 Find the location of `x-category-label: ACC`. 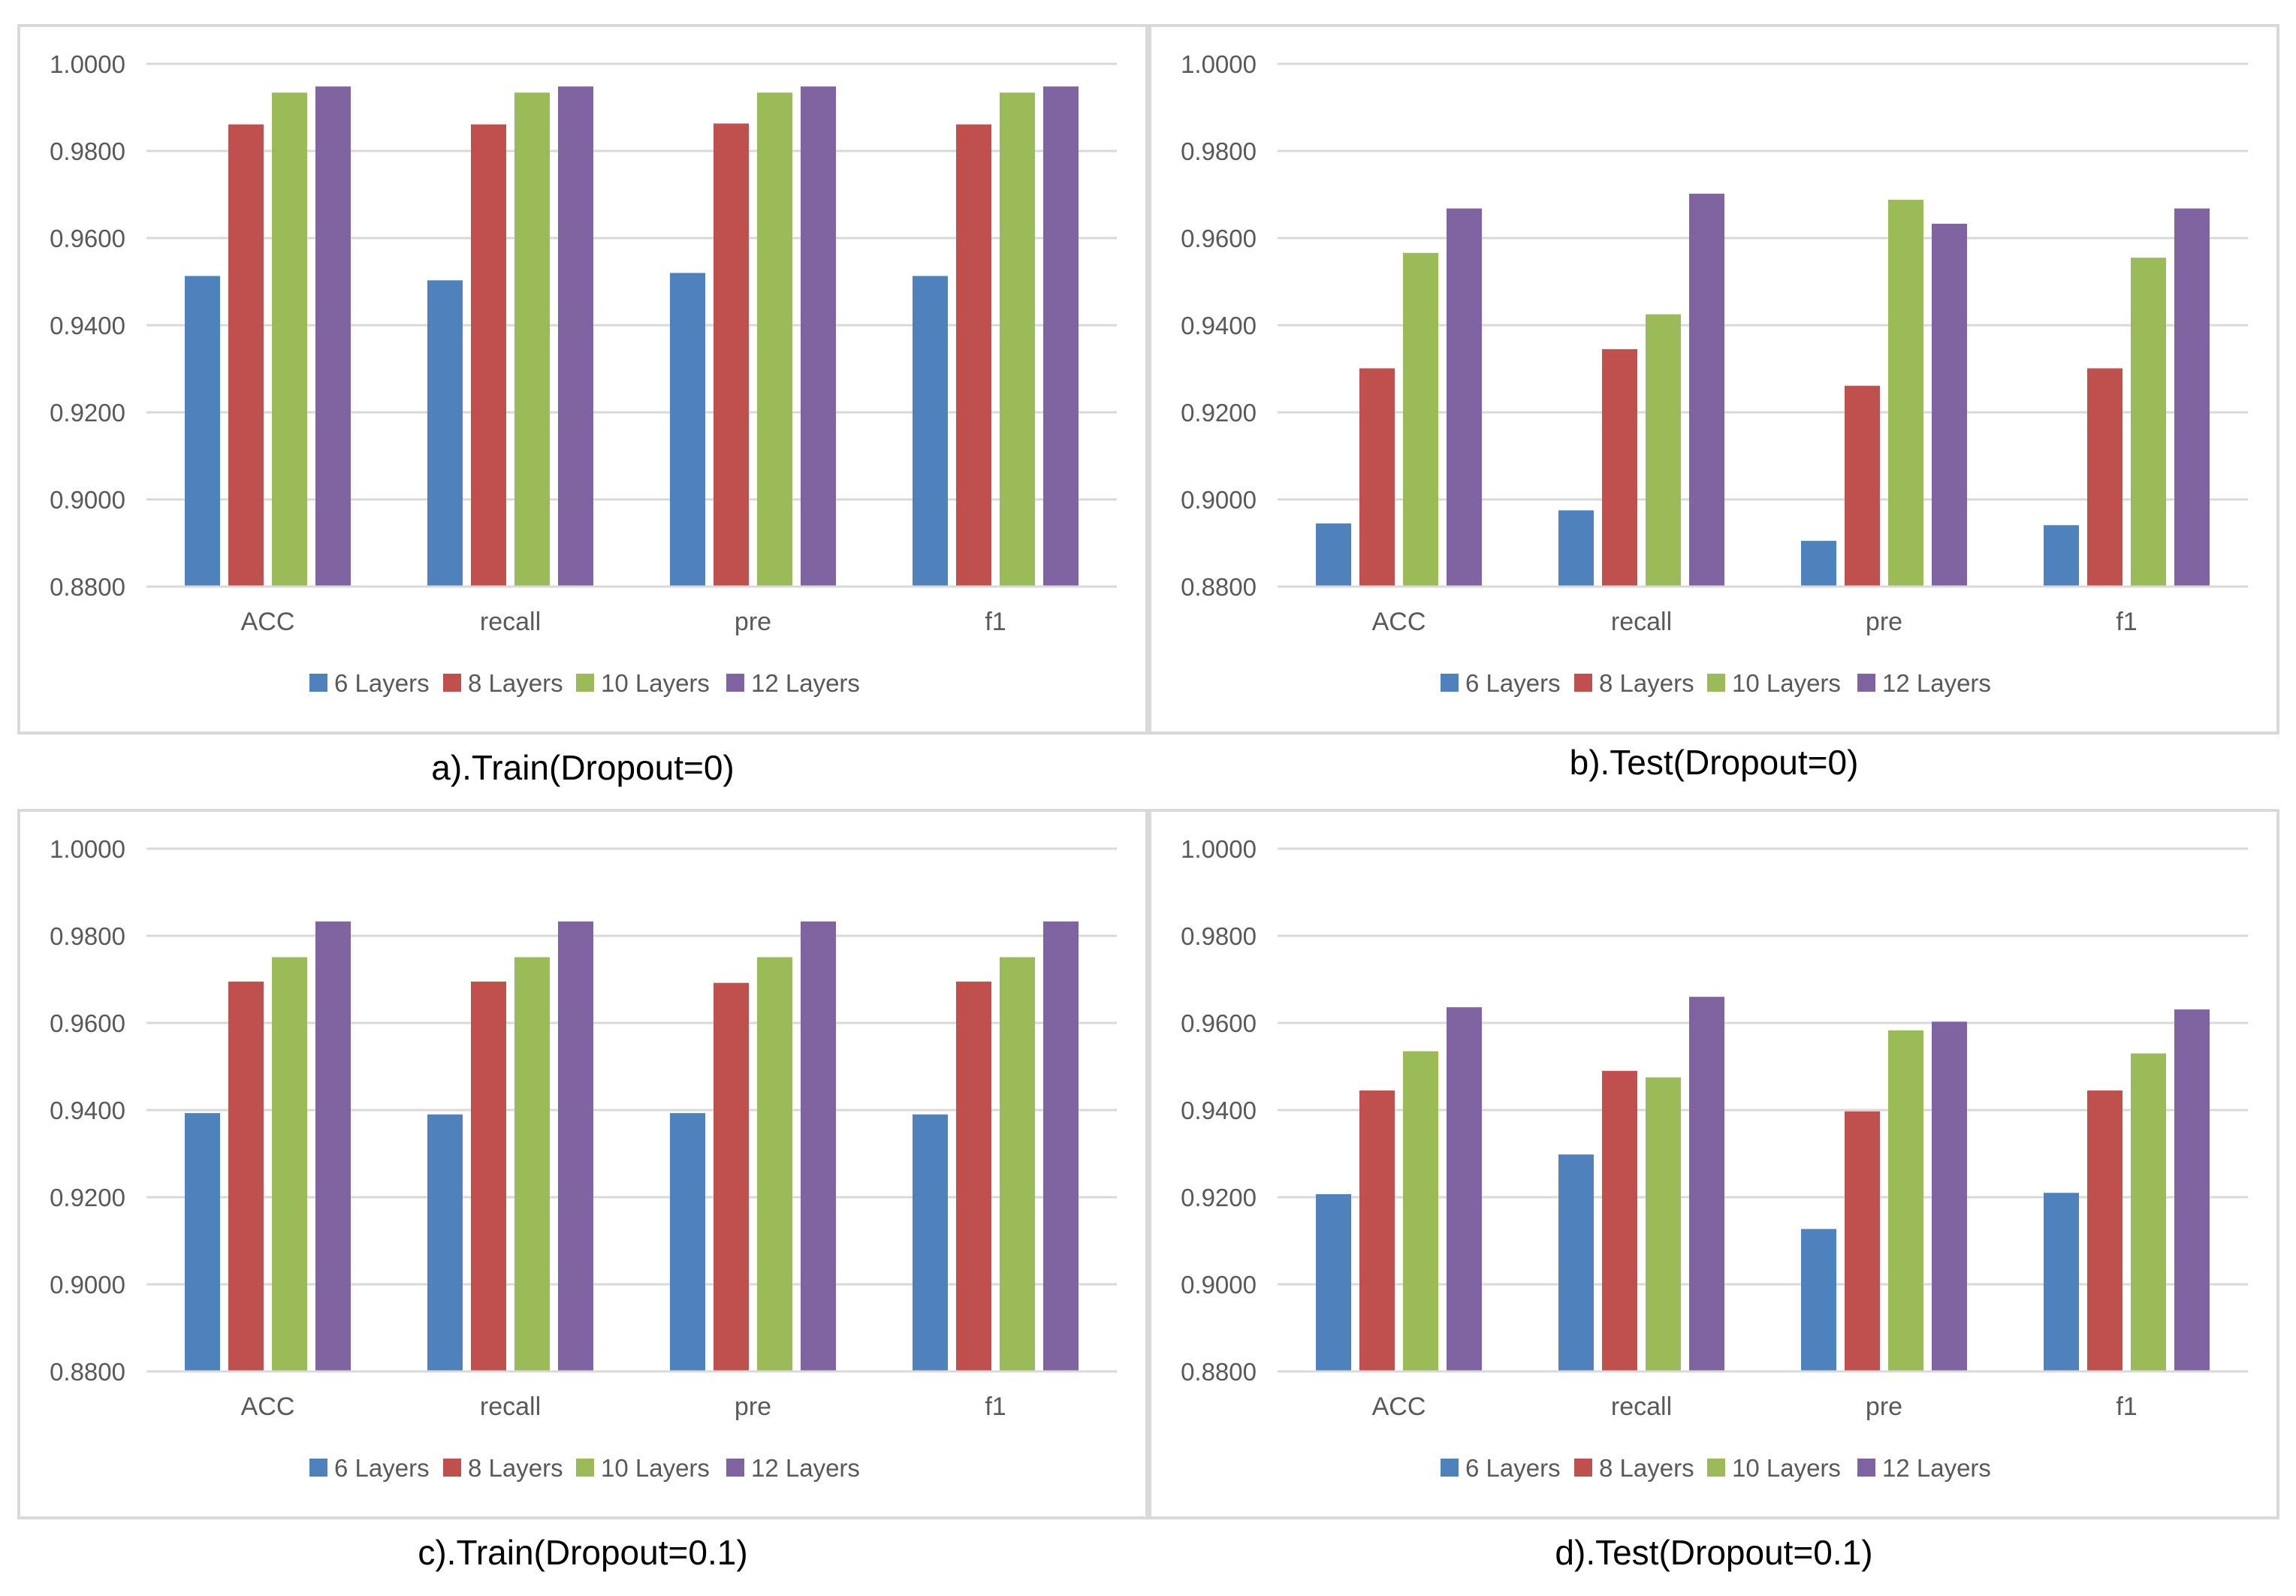

x-category-label: ACC is located at coordinates (268, 622).